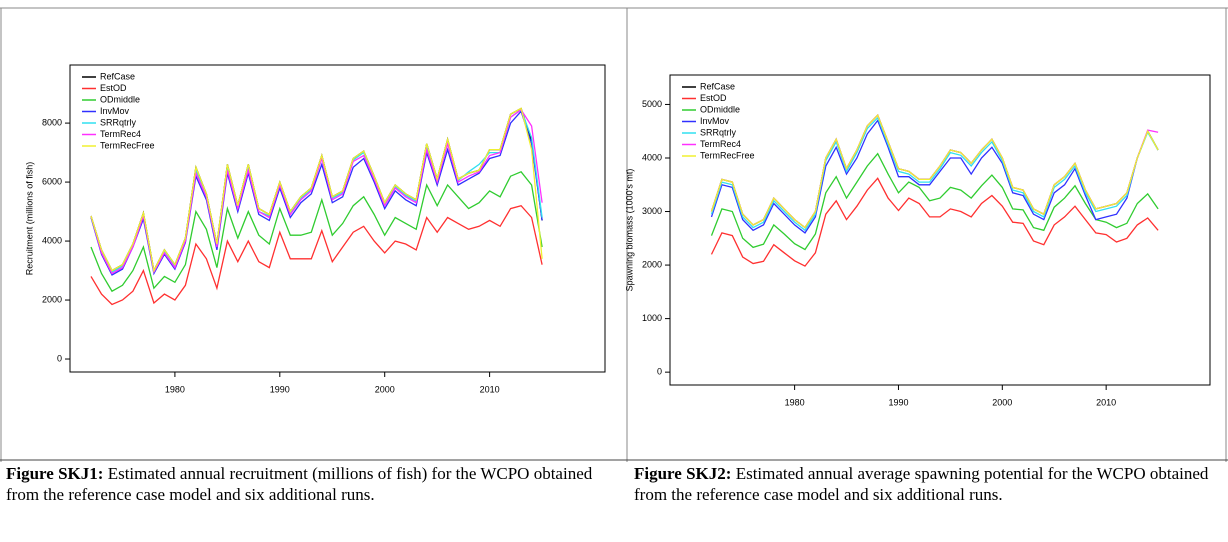 The width and height of the screenshot is (1228, 542). I want to click on y-tick-label: 1000, so click(652, 318).